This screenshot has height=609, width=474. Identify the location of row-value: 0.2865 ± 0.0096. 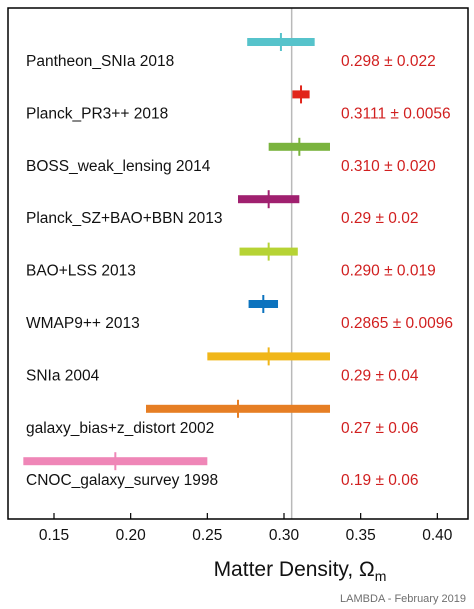
(397, 323).